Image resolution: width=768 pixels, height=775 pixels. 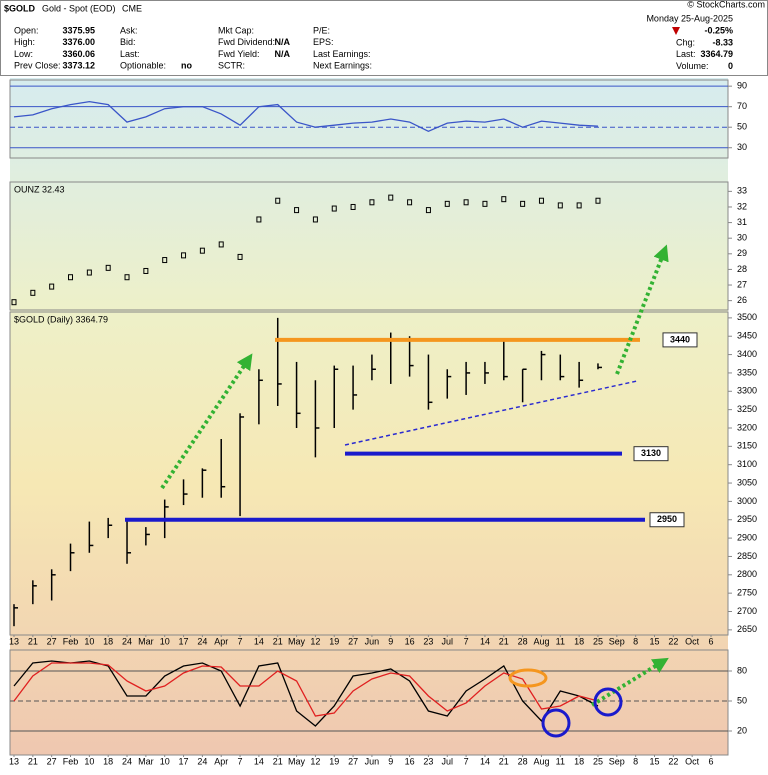 I want to click on field-value: 0, so click(x=730, y=66).